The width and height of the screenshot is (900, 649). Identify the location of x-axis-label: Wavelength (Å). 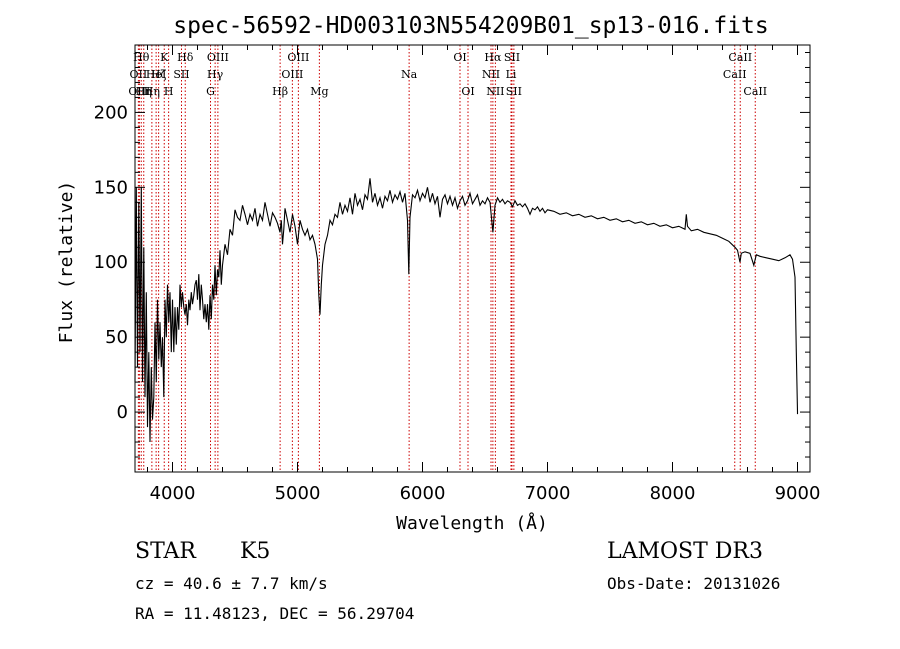
(472, 523).